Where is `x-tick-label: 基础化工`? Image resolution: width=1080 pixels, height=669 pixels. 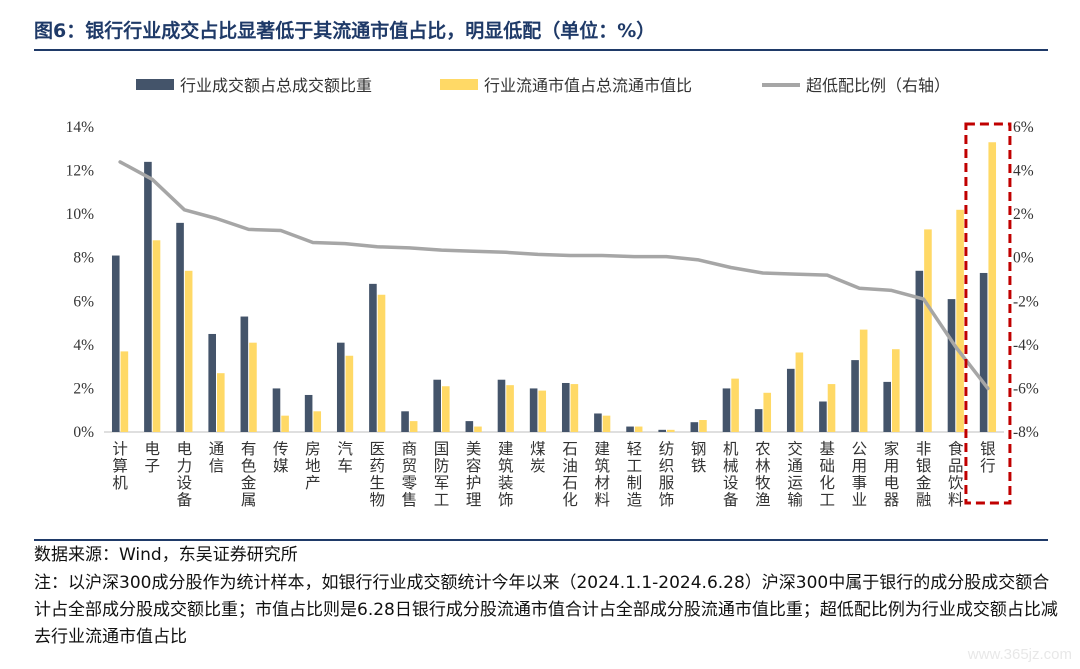 x-tick-label: 基础化工 is located at coordinates (827, 474).